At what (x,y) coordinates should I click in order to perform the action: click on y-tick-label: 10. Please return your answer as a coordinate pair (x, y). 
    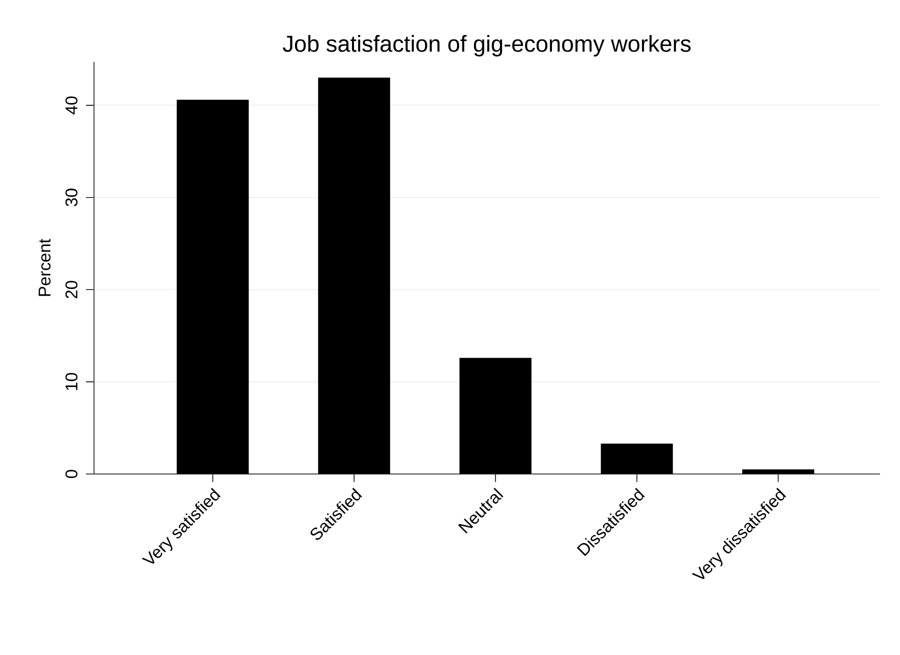
    Looking at the image, I should click on (71, 381).